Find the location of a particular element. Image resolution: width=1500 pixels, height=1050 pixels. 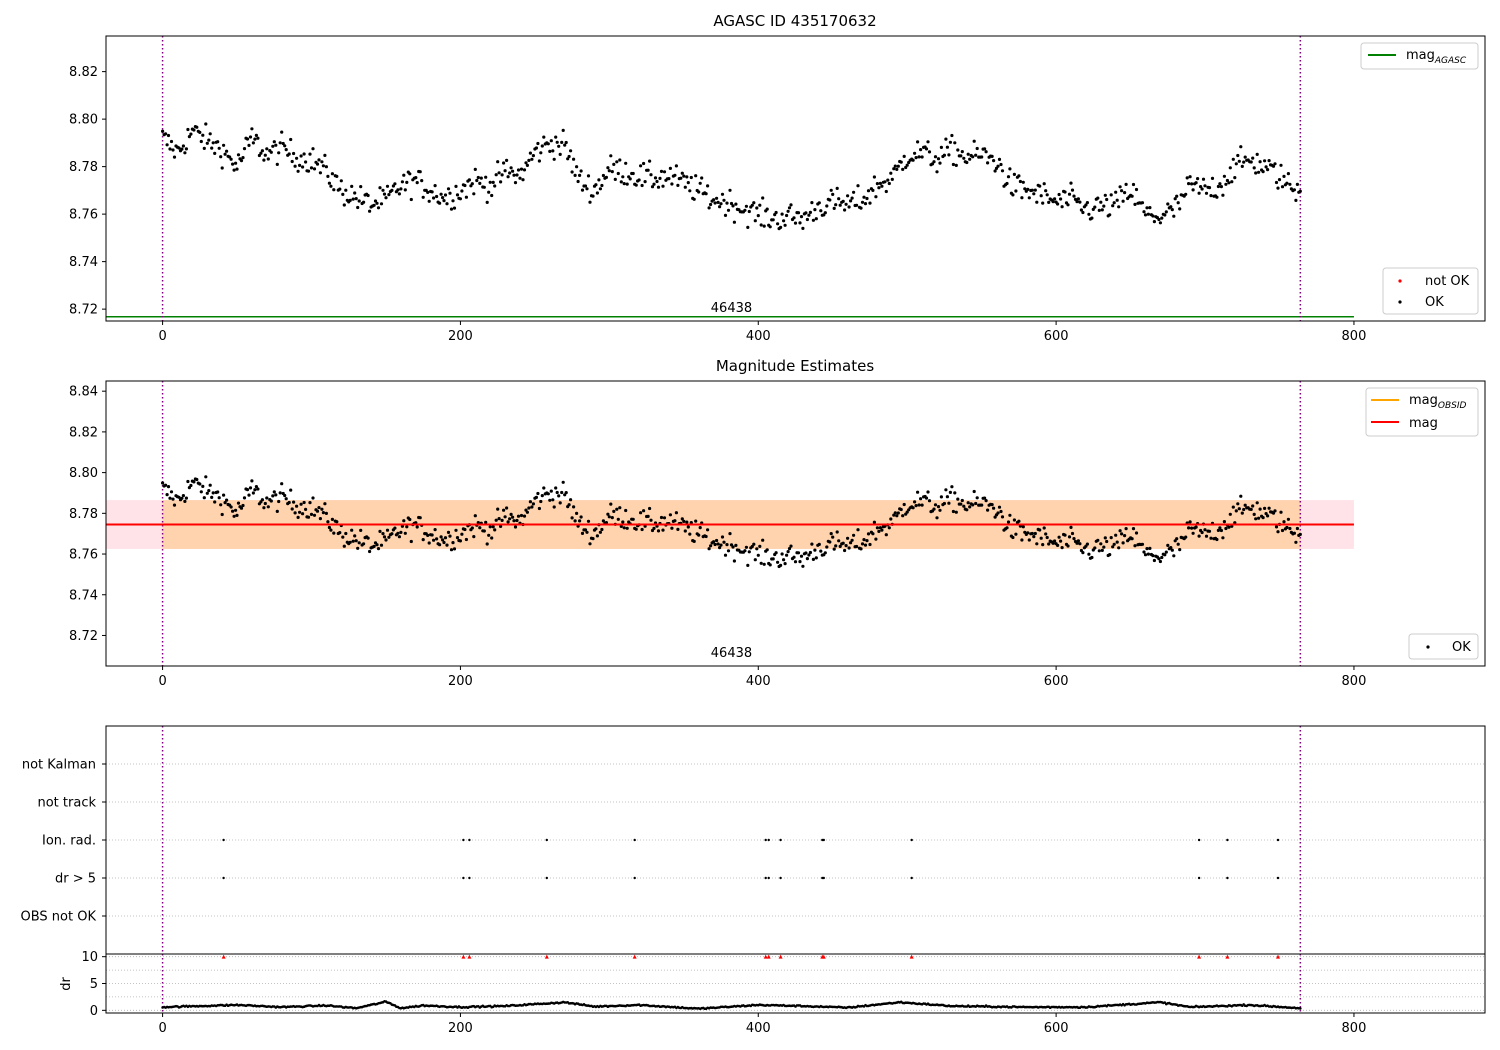

y-tick-label: 0 is located at coordinates (94, 1011).